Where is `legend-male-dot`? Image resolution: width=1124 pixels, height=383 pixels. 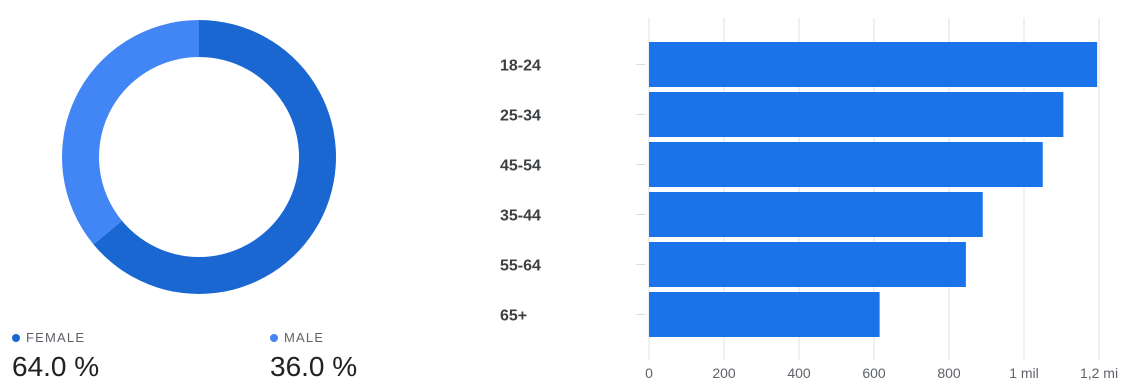 legend-male-dot is located at coordinates (274, 337).